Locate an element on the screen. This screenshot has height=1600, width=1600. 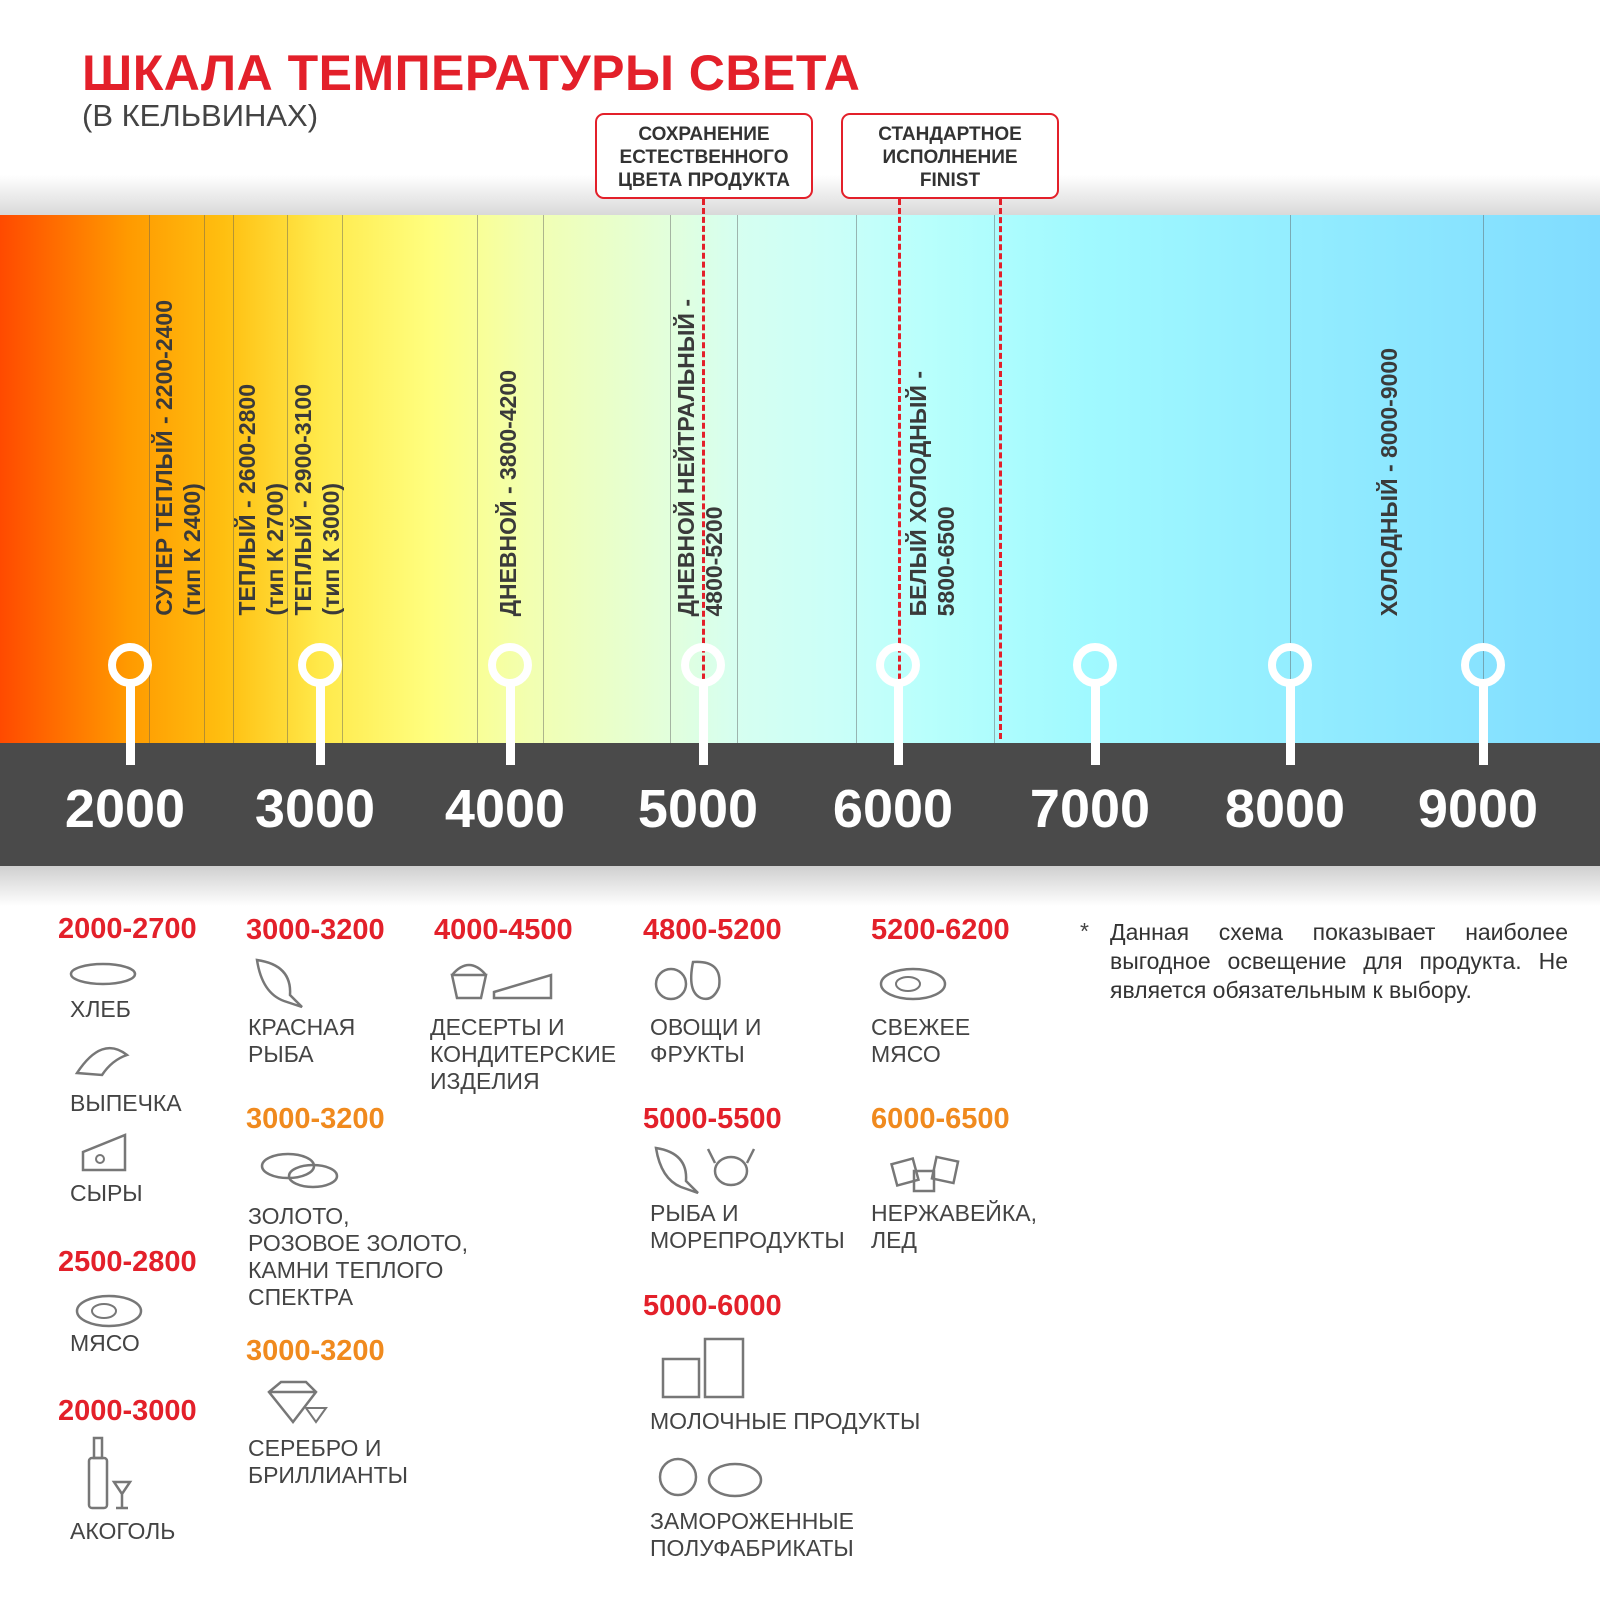
range-label: 5000-5500 is located at coordinates (712, 1119).